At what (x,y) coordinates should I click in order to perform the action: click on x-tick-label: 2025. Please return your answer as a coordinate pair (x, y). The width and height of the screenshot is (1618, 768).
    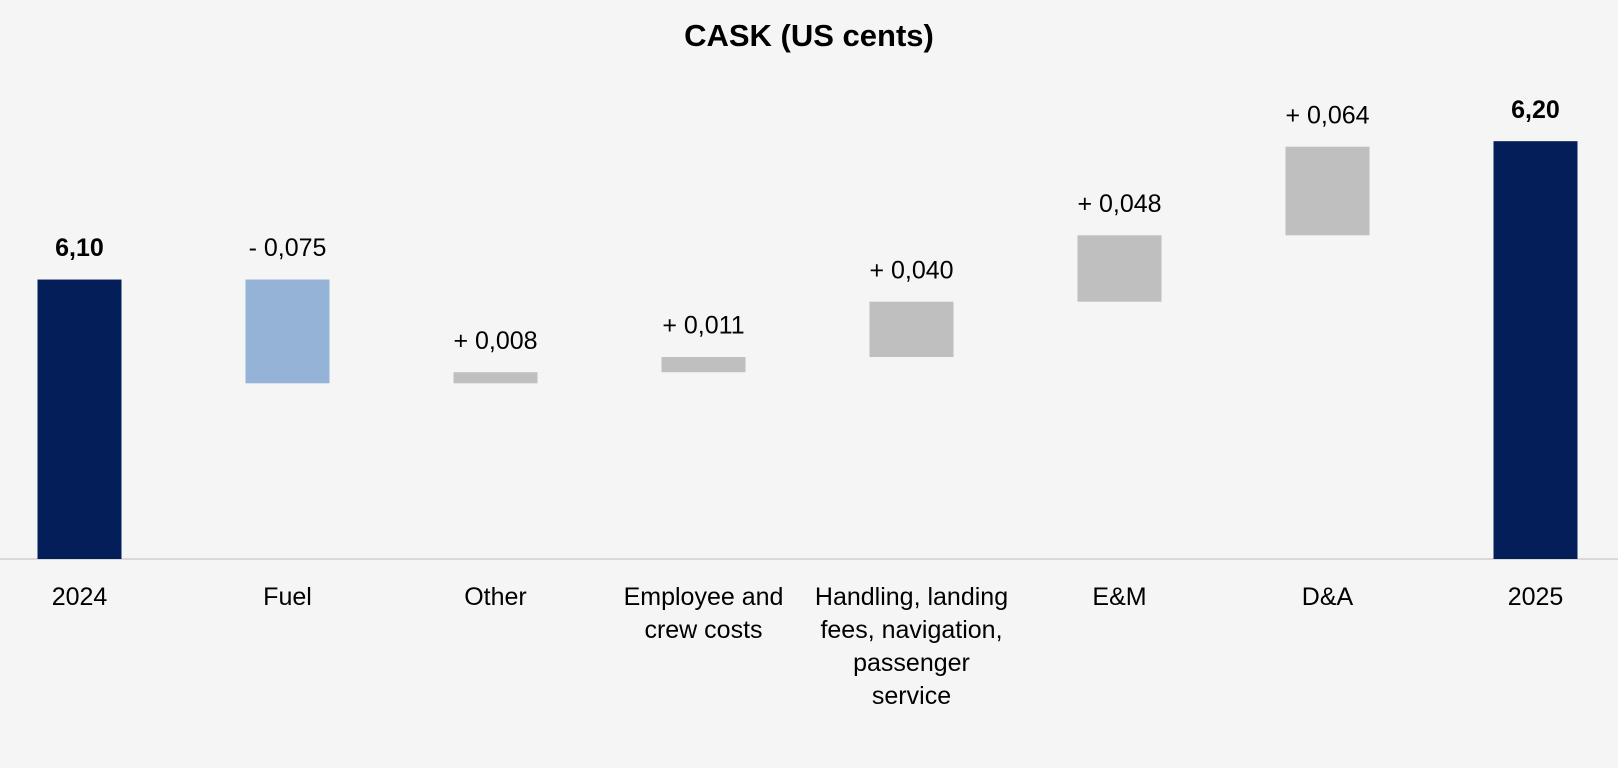
    Looking at the image, I should click on (1535, 597).